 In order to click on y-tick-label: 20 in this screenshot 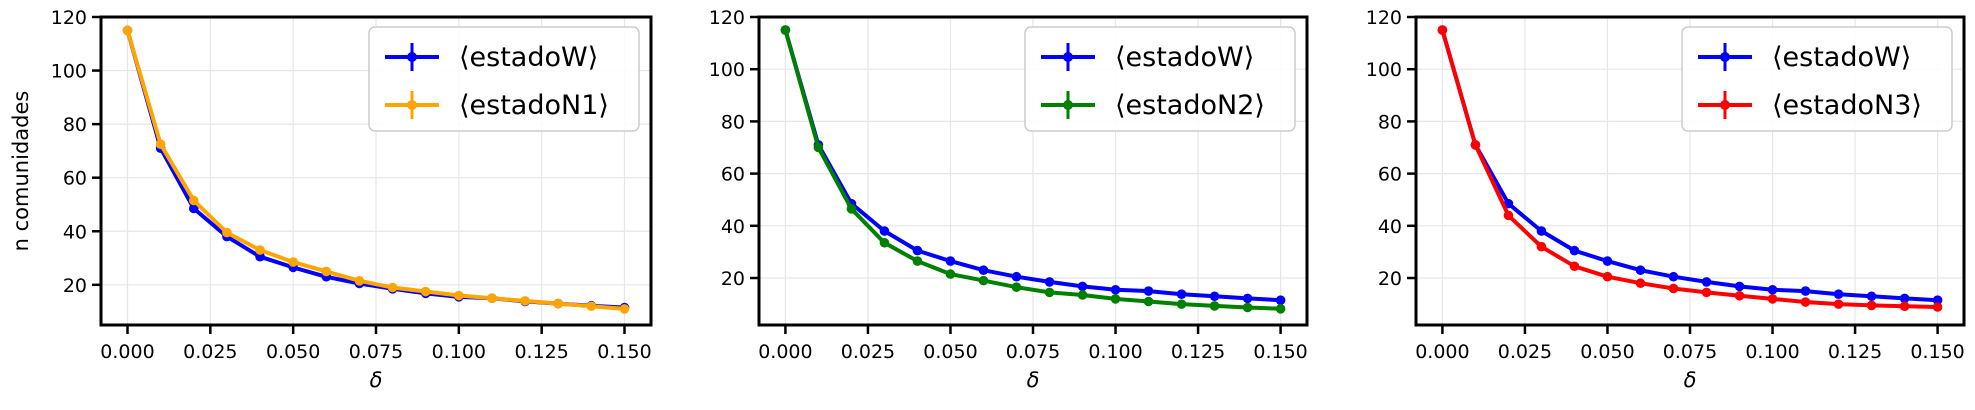, I will do `click(1390, 279)`.